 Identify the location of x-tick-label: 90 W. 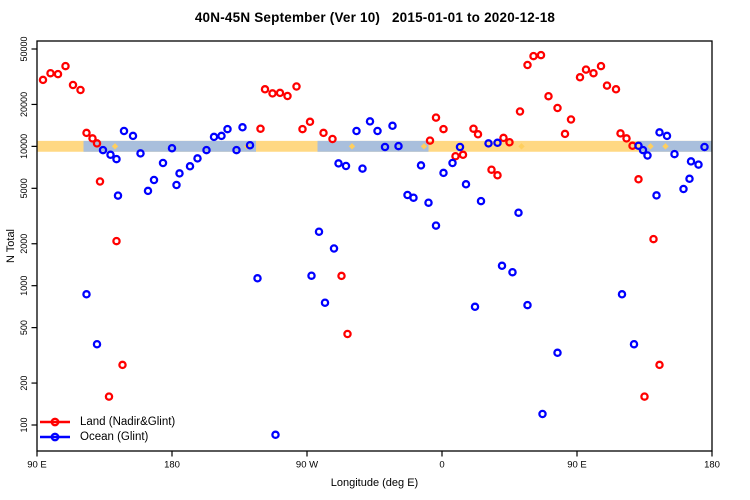
(307, 465).